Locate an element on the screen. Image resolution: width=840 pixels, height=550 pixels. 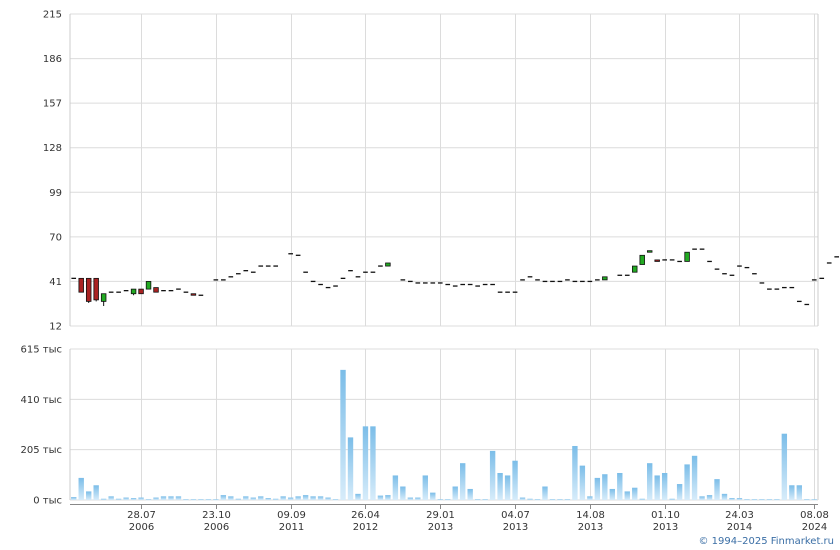
x-tick-label-date: 04.07 is located at coordinates (515, 515).